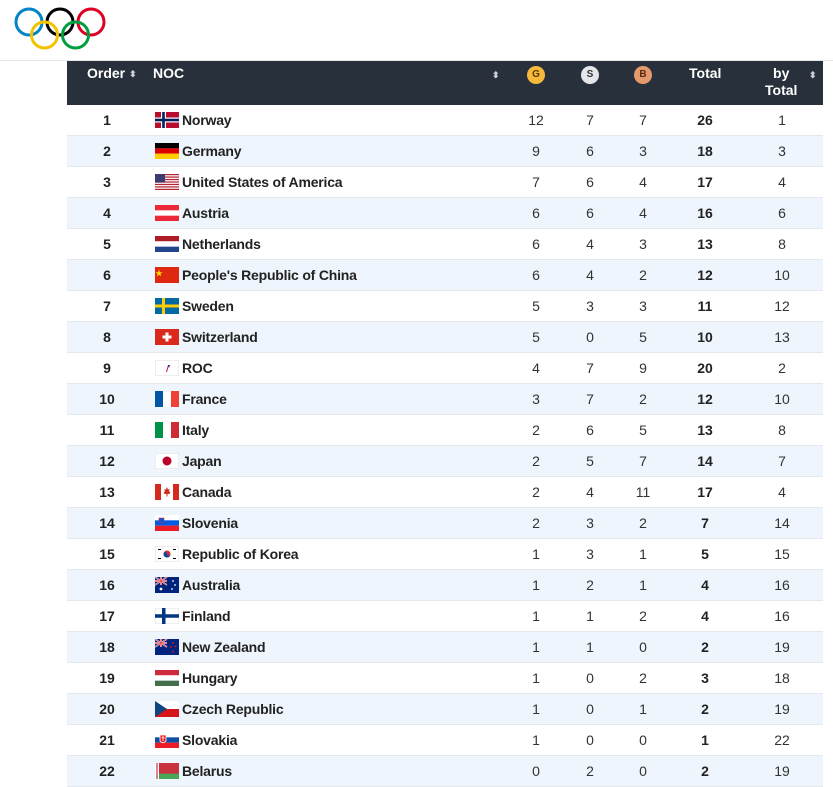 The height and width of the screenshot is (787, 833). What do you see at coordinates (210, 678) in the screenshot?
I see `country-name: Hungary` at bounding box center [210, 678].